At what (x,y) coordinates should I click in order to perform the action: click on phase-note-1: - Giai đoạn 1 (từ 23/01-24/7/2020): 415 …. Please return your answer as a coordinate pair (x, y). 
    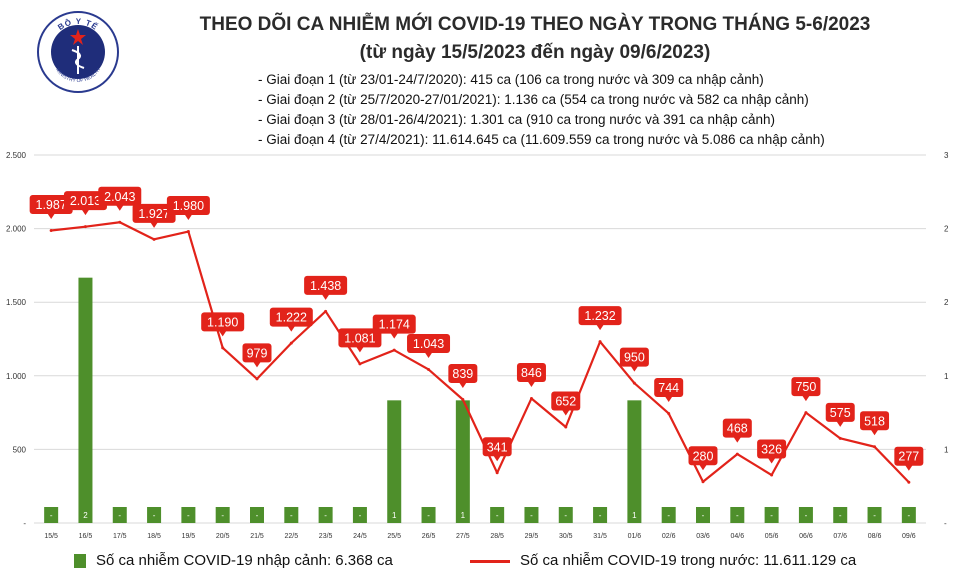
    Looking at the image, I should click on (511, 79).